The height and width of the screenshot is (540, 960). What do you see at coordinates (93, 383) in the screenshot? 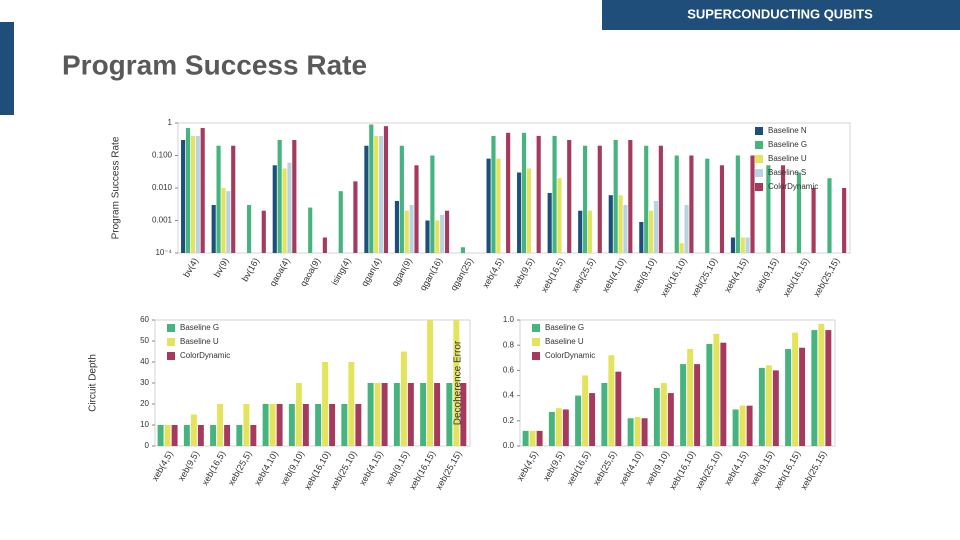
I see `y-axis-title: Circuit Depth` at bounding box center [93, 383].